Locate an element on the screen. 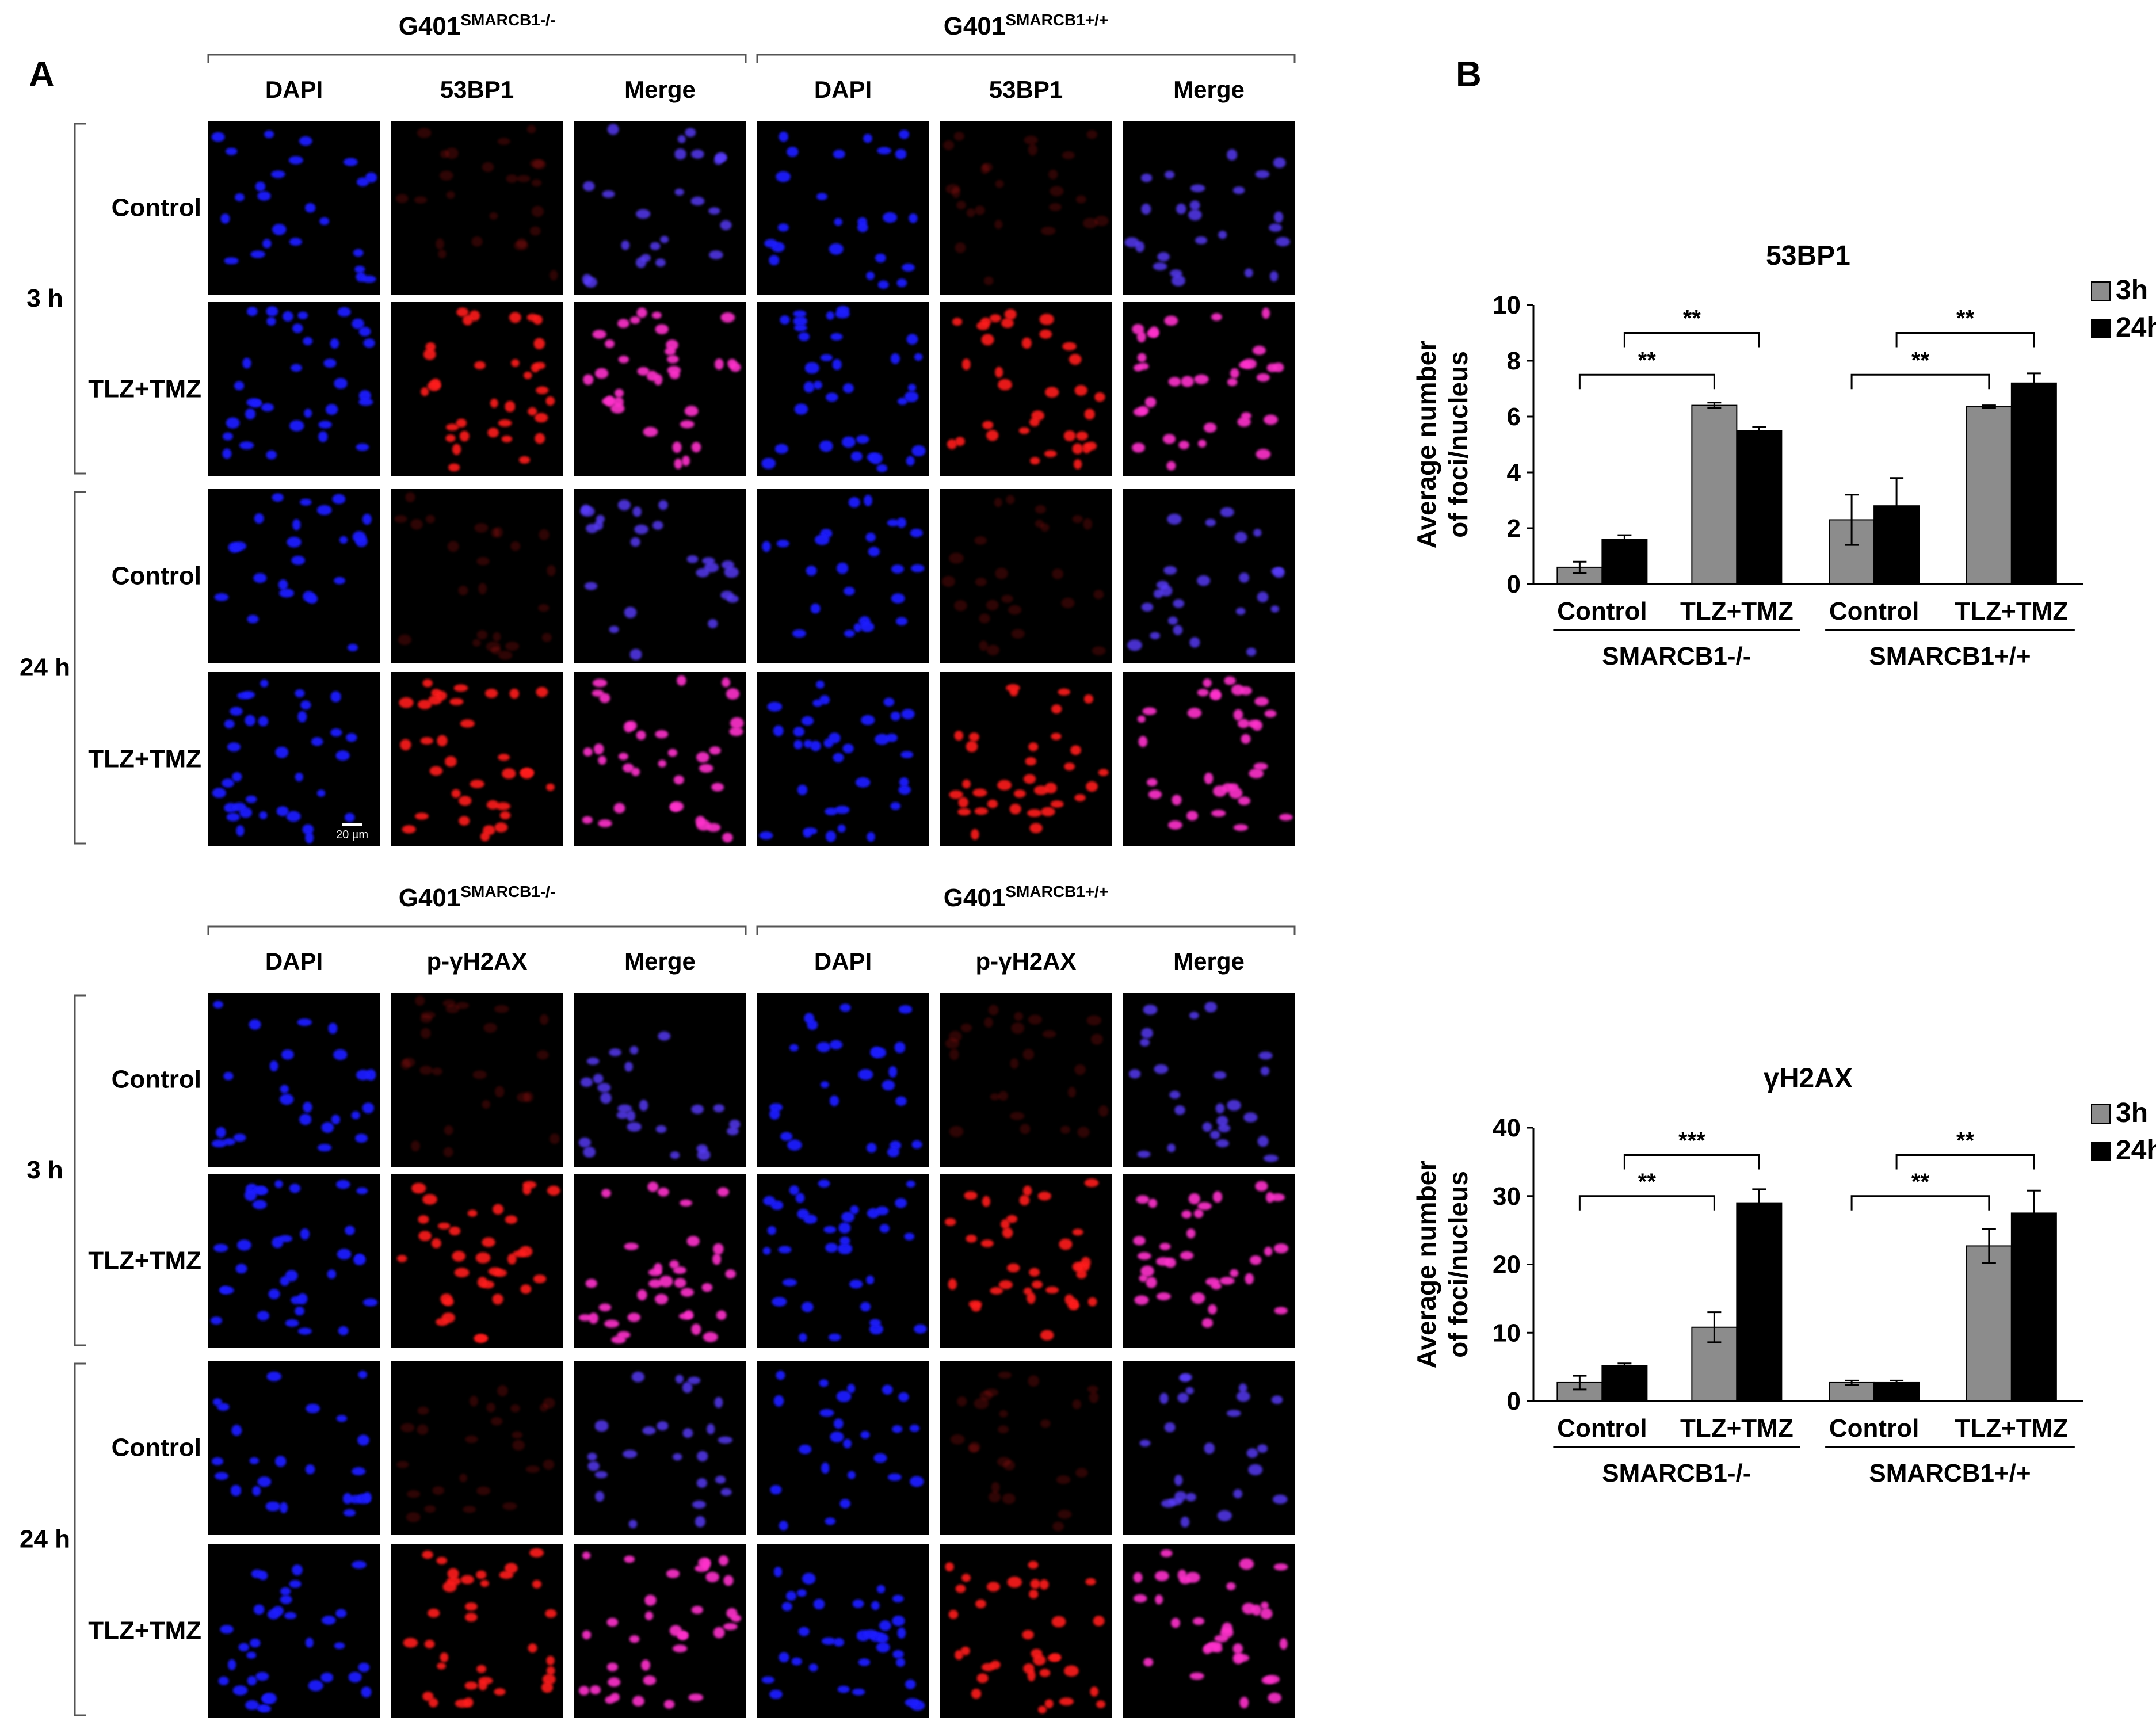 The height and width of the screenshot is (1729, 2156). y-tick-label: 0 is located at coordinates (1514, 584).